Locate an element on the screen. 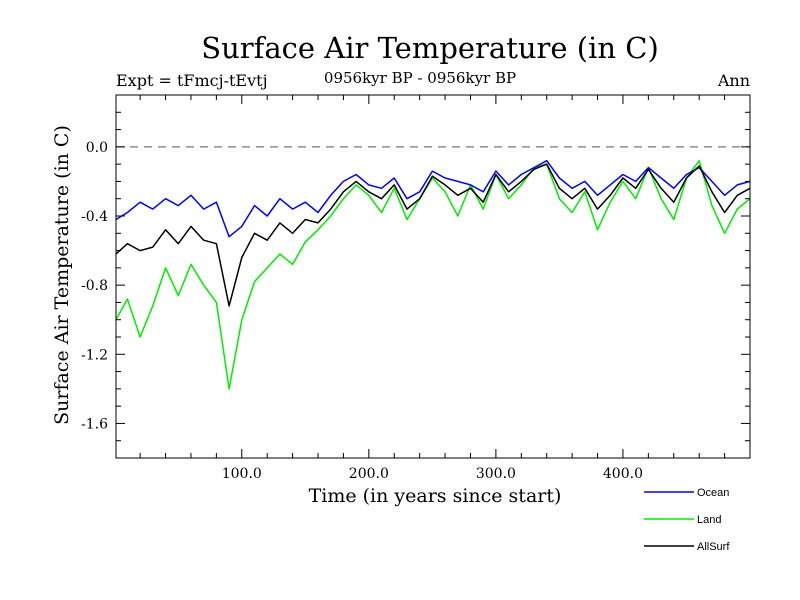 This screenshot has width=800, height=600. y-tick-label: -0.4 is located at coordinates (94, 217).